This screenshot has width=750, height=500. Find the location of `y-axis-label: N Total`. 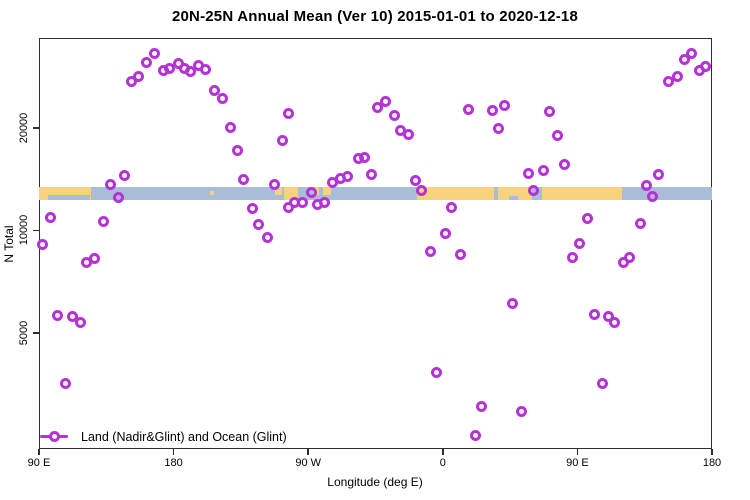

y-axis-label: N Total is located at coordinates (9, 244).